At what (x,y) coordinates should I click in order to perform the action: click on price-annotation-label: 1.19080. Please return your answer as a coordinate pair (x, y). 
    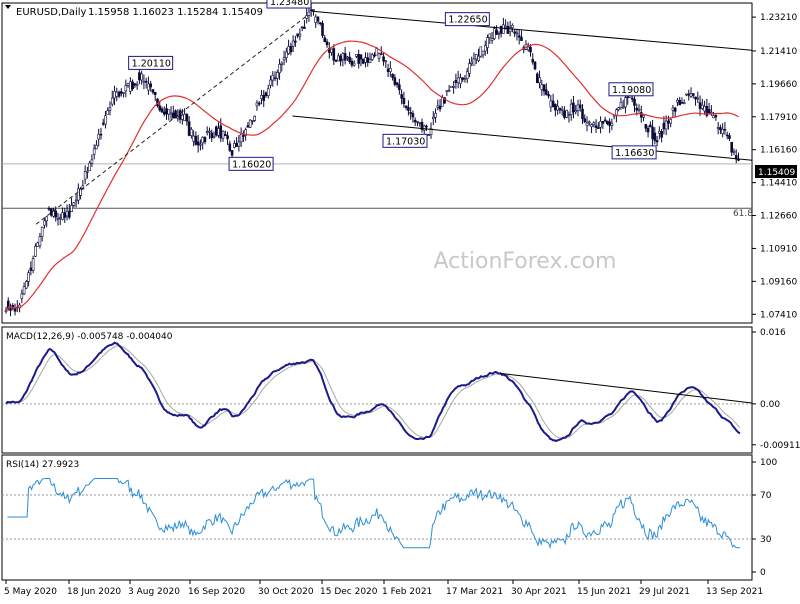
    Looking at the image, I should click on (631, 90).